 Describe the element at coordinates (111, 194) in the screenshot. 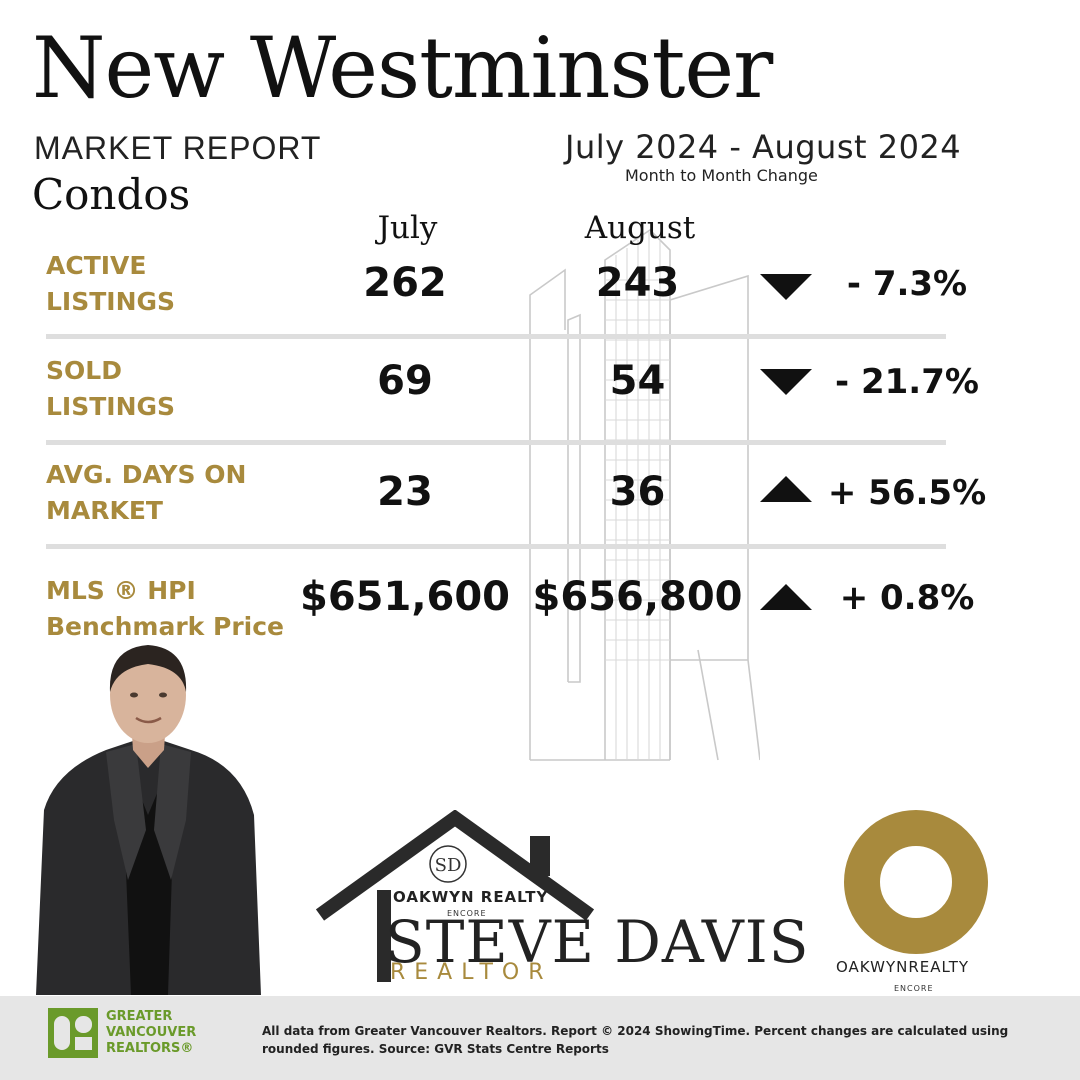

I see `category-label: Condos` at that location.